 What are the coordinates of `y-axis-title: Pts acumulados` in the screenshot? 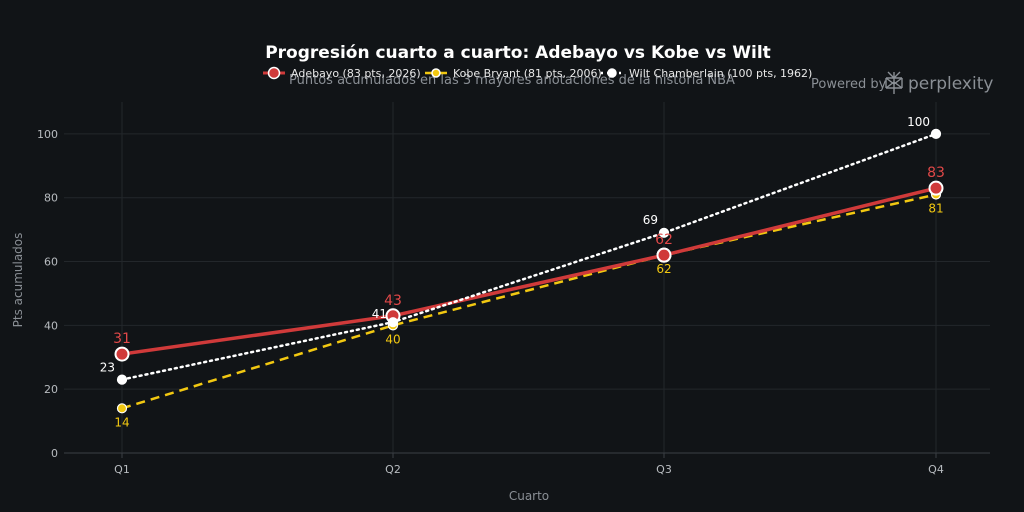 It's located at (18, 280).